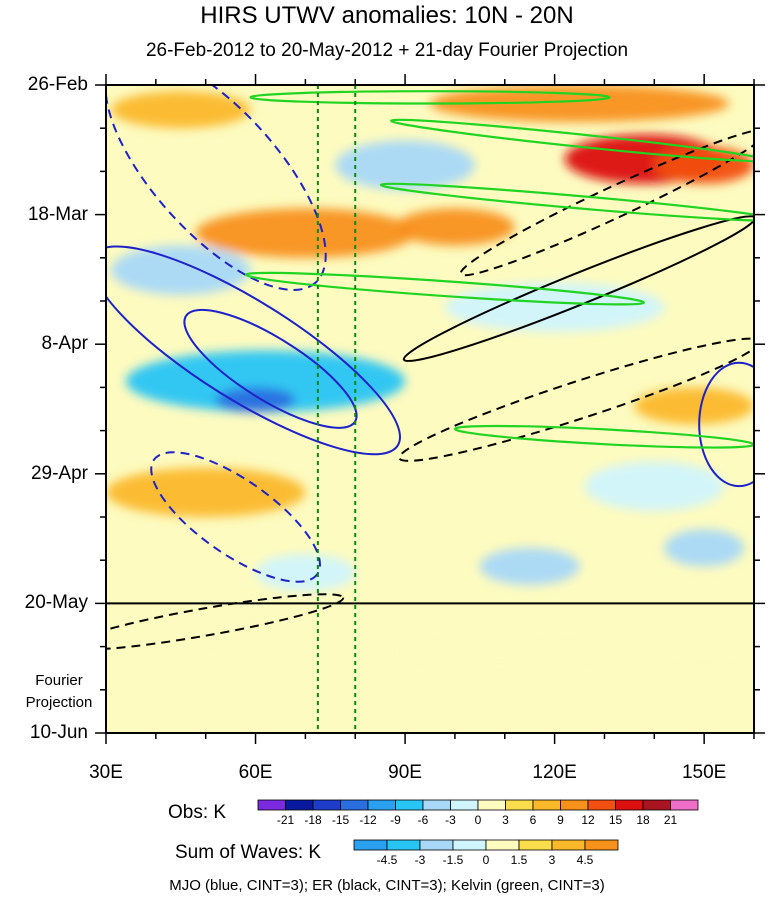  I want to click on x-tick-label: 30E, so click(106, 772).